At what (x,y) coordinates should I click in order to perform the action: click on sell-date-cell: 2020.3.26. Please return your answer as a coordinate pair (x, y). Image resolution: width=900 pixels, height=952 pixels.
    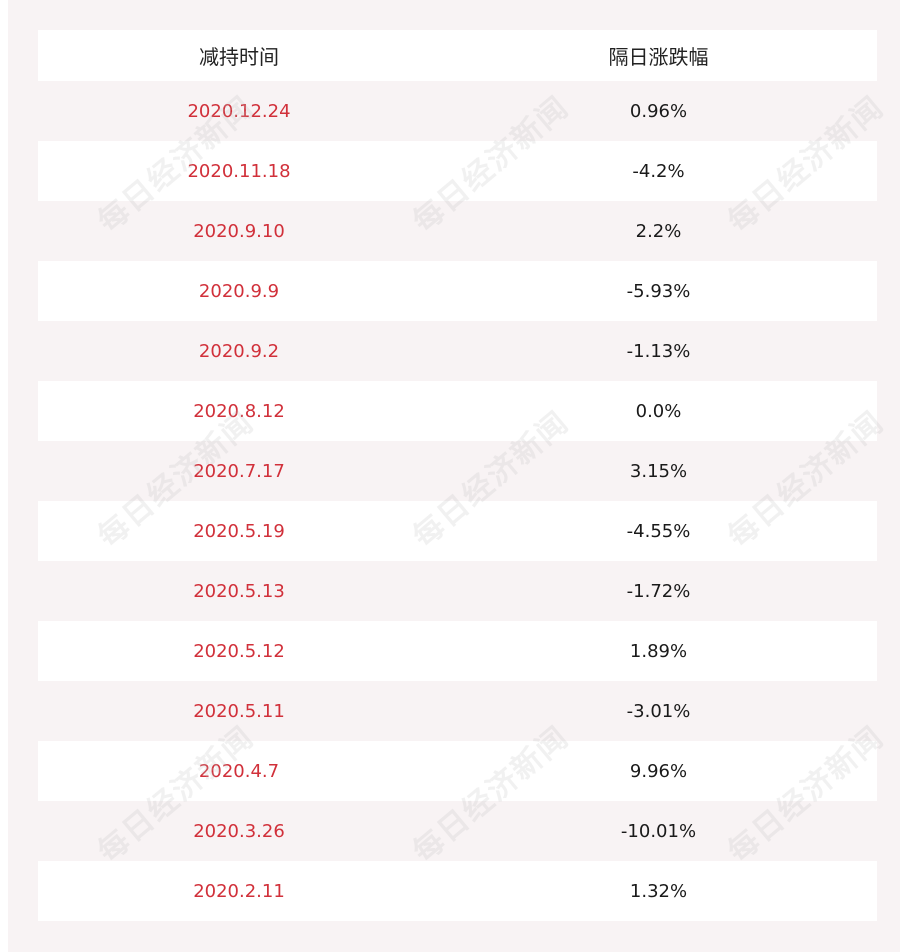
    Looking at the image, I should click on (239, 831).